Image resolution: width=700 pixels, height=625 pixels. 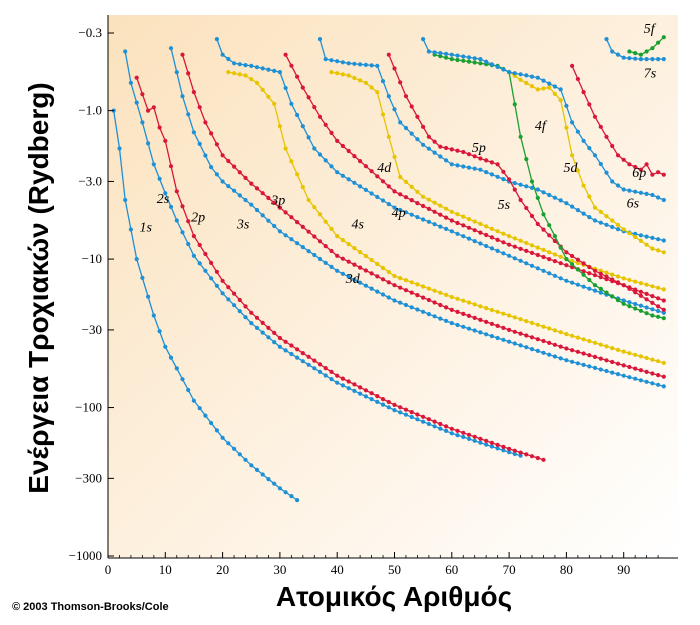 I want to click on orbital-label-6s: 6s, so click(x=633, y=204).